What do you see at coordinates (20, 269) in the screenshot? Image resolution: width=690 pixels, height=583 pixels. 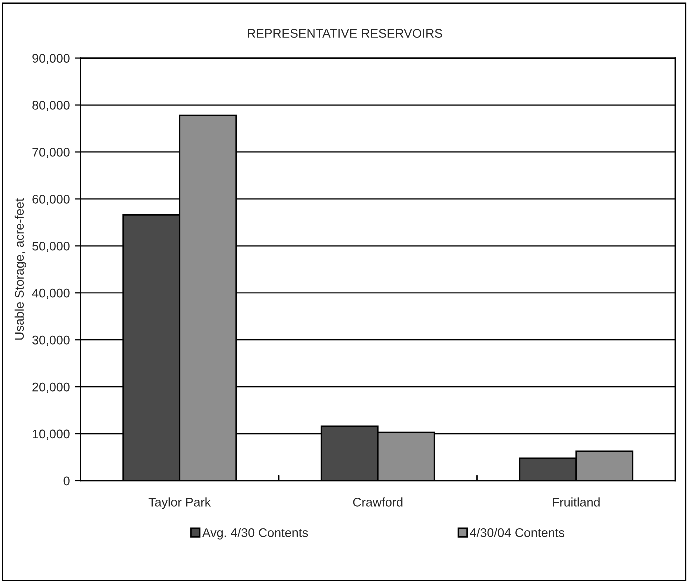 I see `y-axis-title: Usable Storage, acre-feet` at bounding box center [20, 269].